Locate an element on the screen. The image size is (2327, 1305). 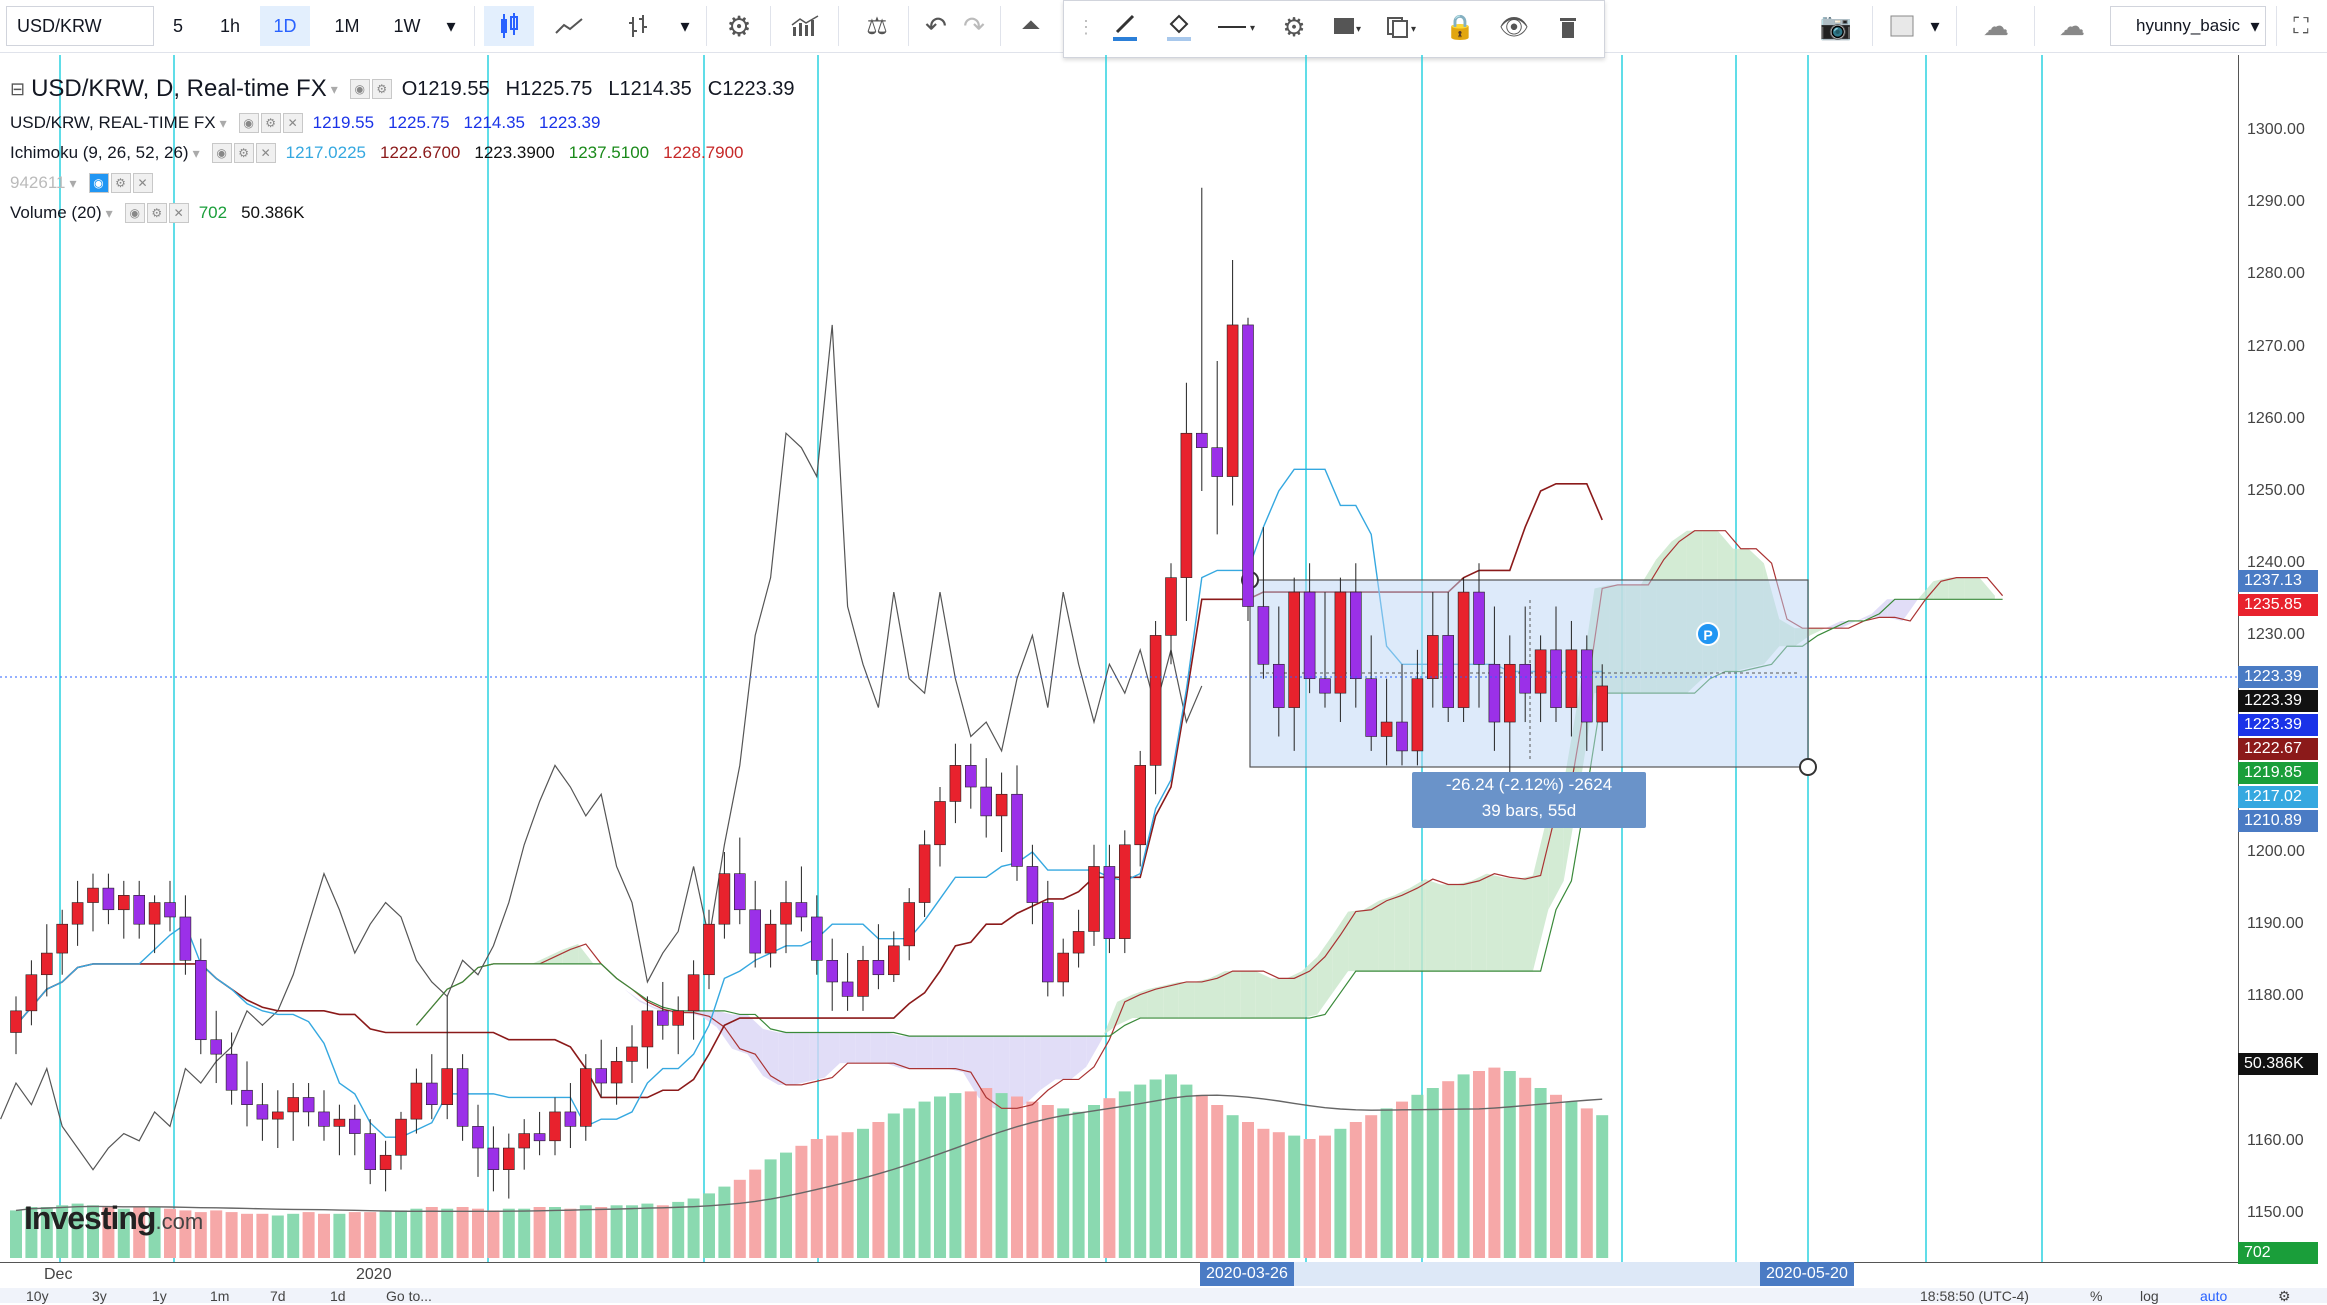
separator is located at coordinates (838, 26).